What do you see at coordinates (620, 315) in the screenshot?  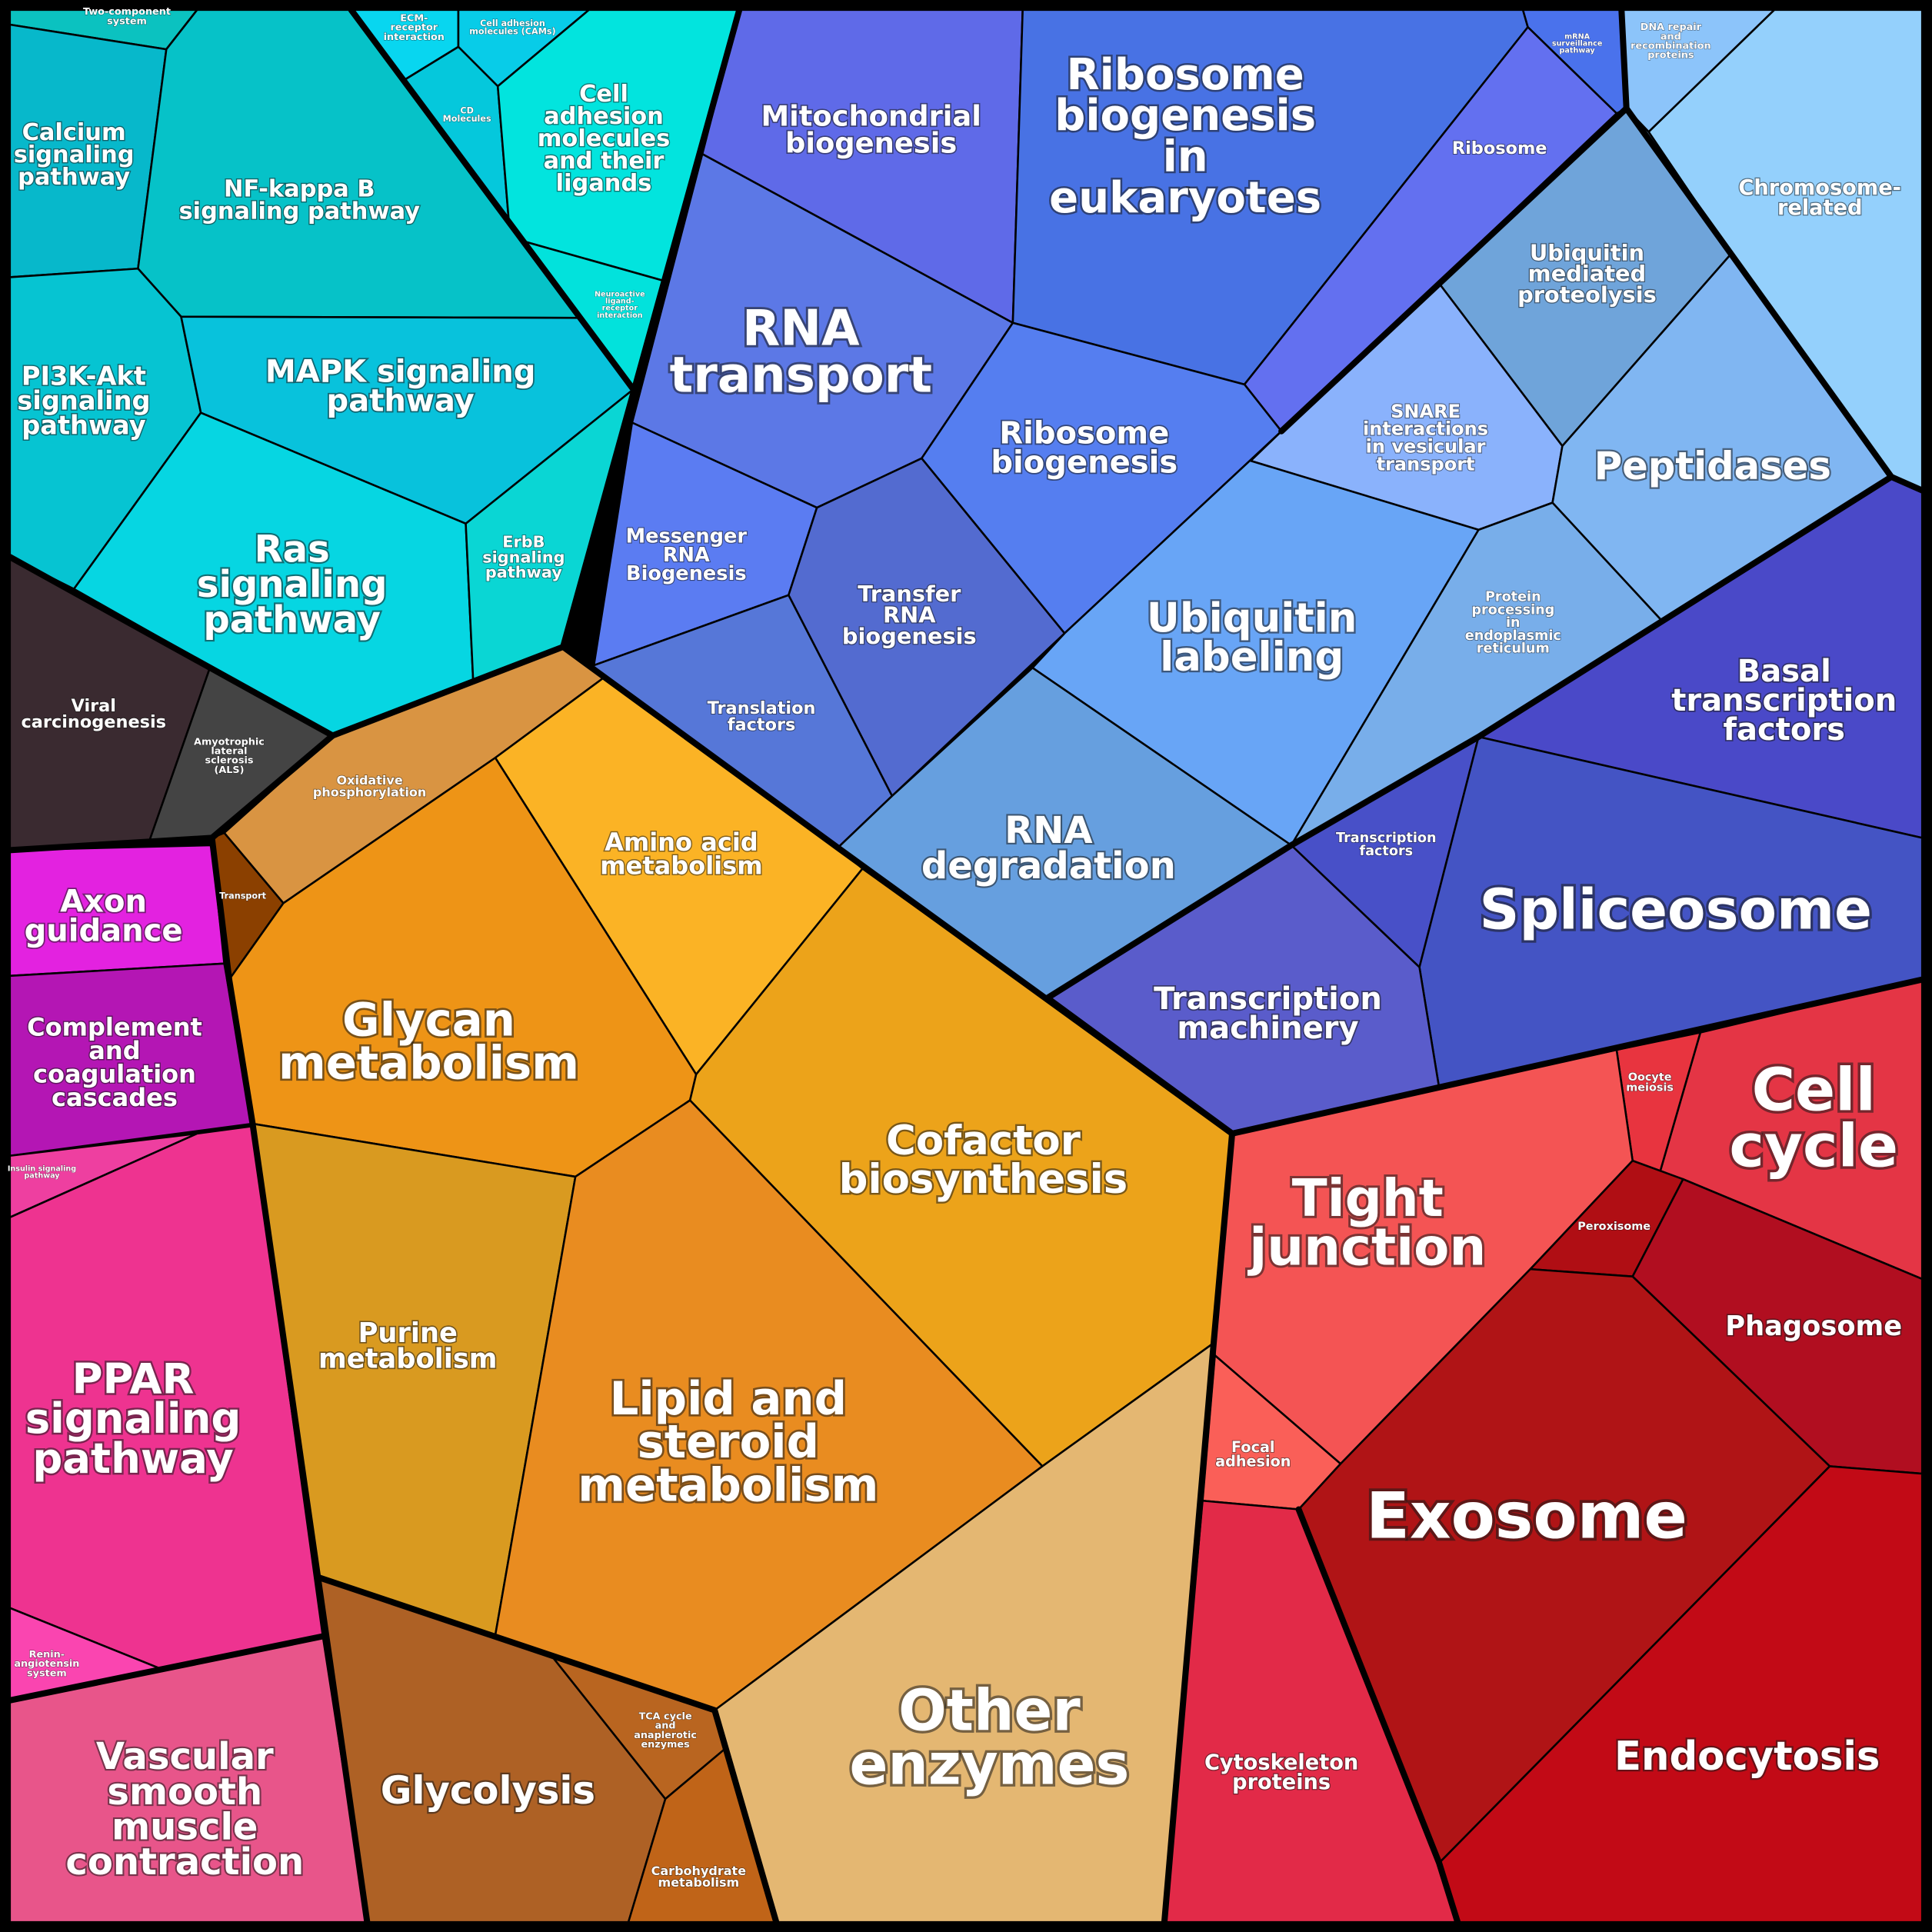 I see `label-line: interaction` at bounding box center [620, 315].